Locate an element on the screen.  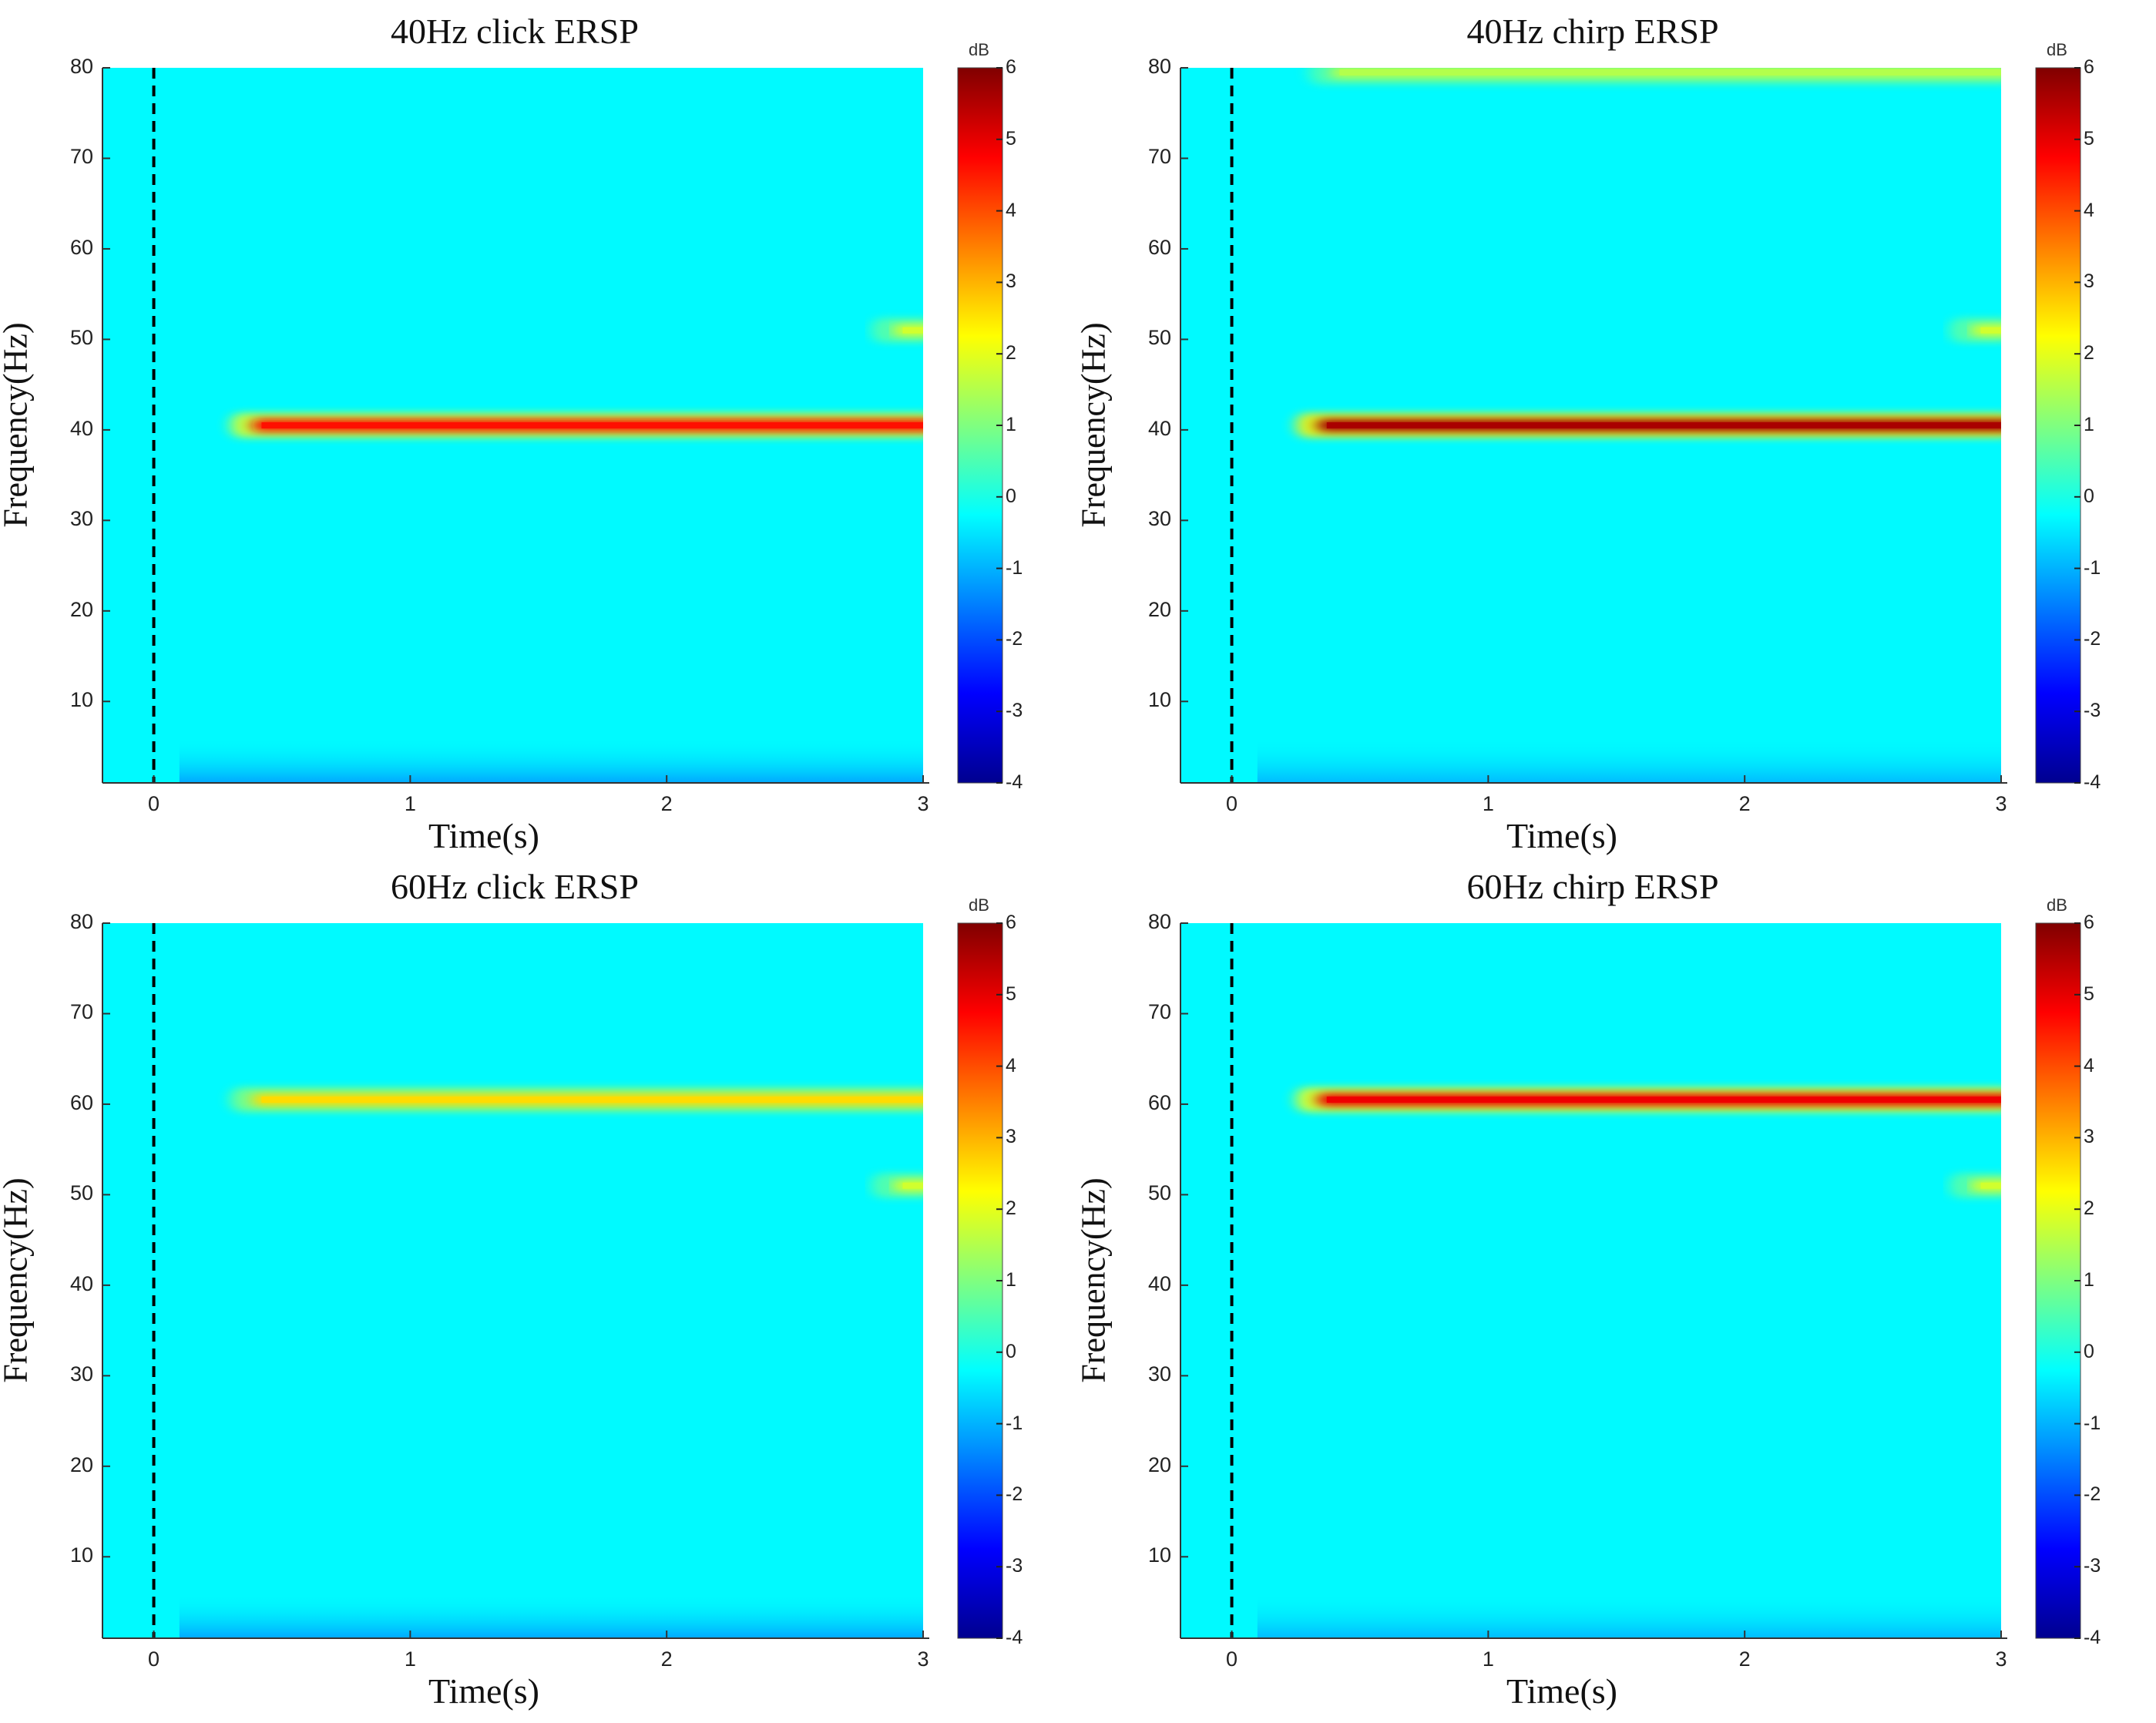
y-axis-label: Frequency(Hz) is located at coordinates (17, 425).